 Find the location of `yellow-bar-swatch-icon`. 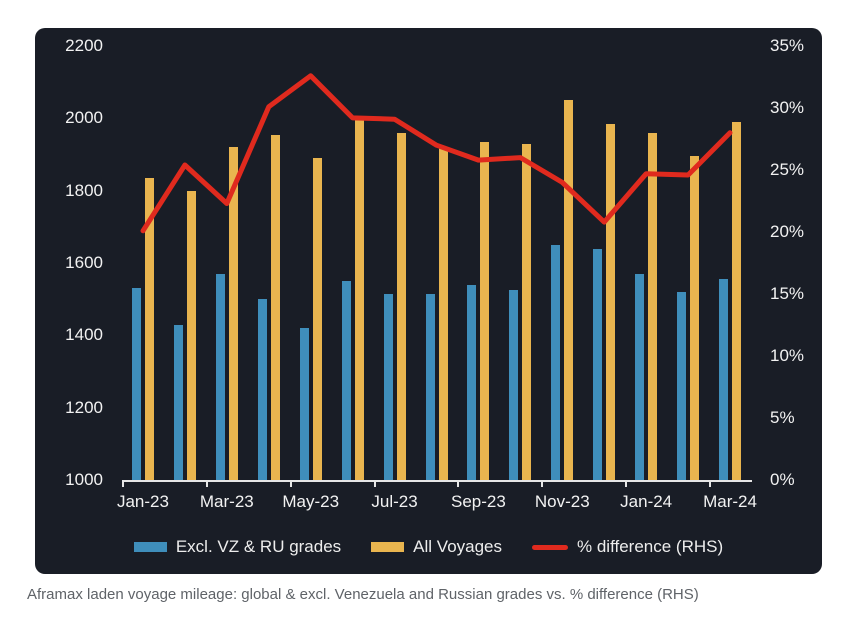

yellow-bar-swatch-icon is located at coordinates (388, 547).